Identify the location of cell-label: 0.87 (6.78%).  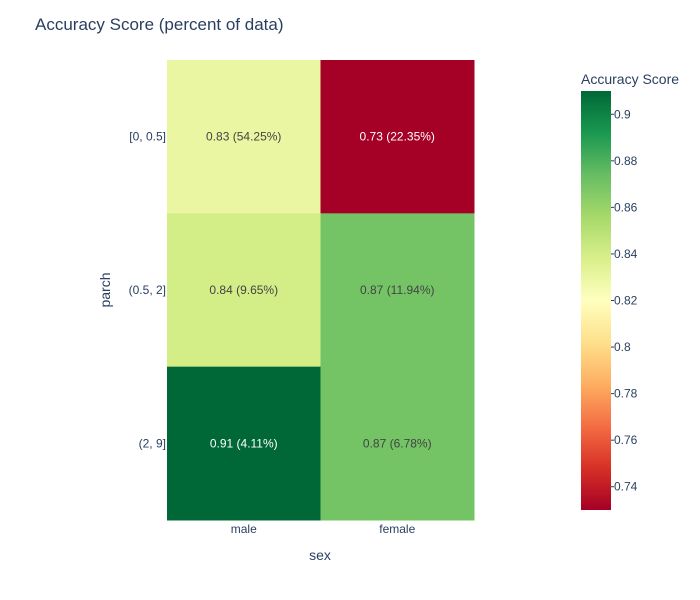
(397, 443).